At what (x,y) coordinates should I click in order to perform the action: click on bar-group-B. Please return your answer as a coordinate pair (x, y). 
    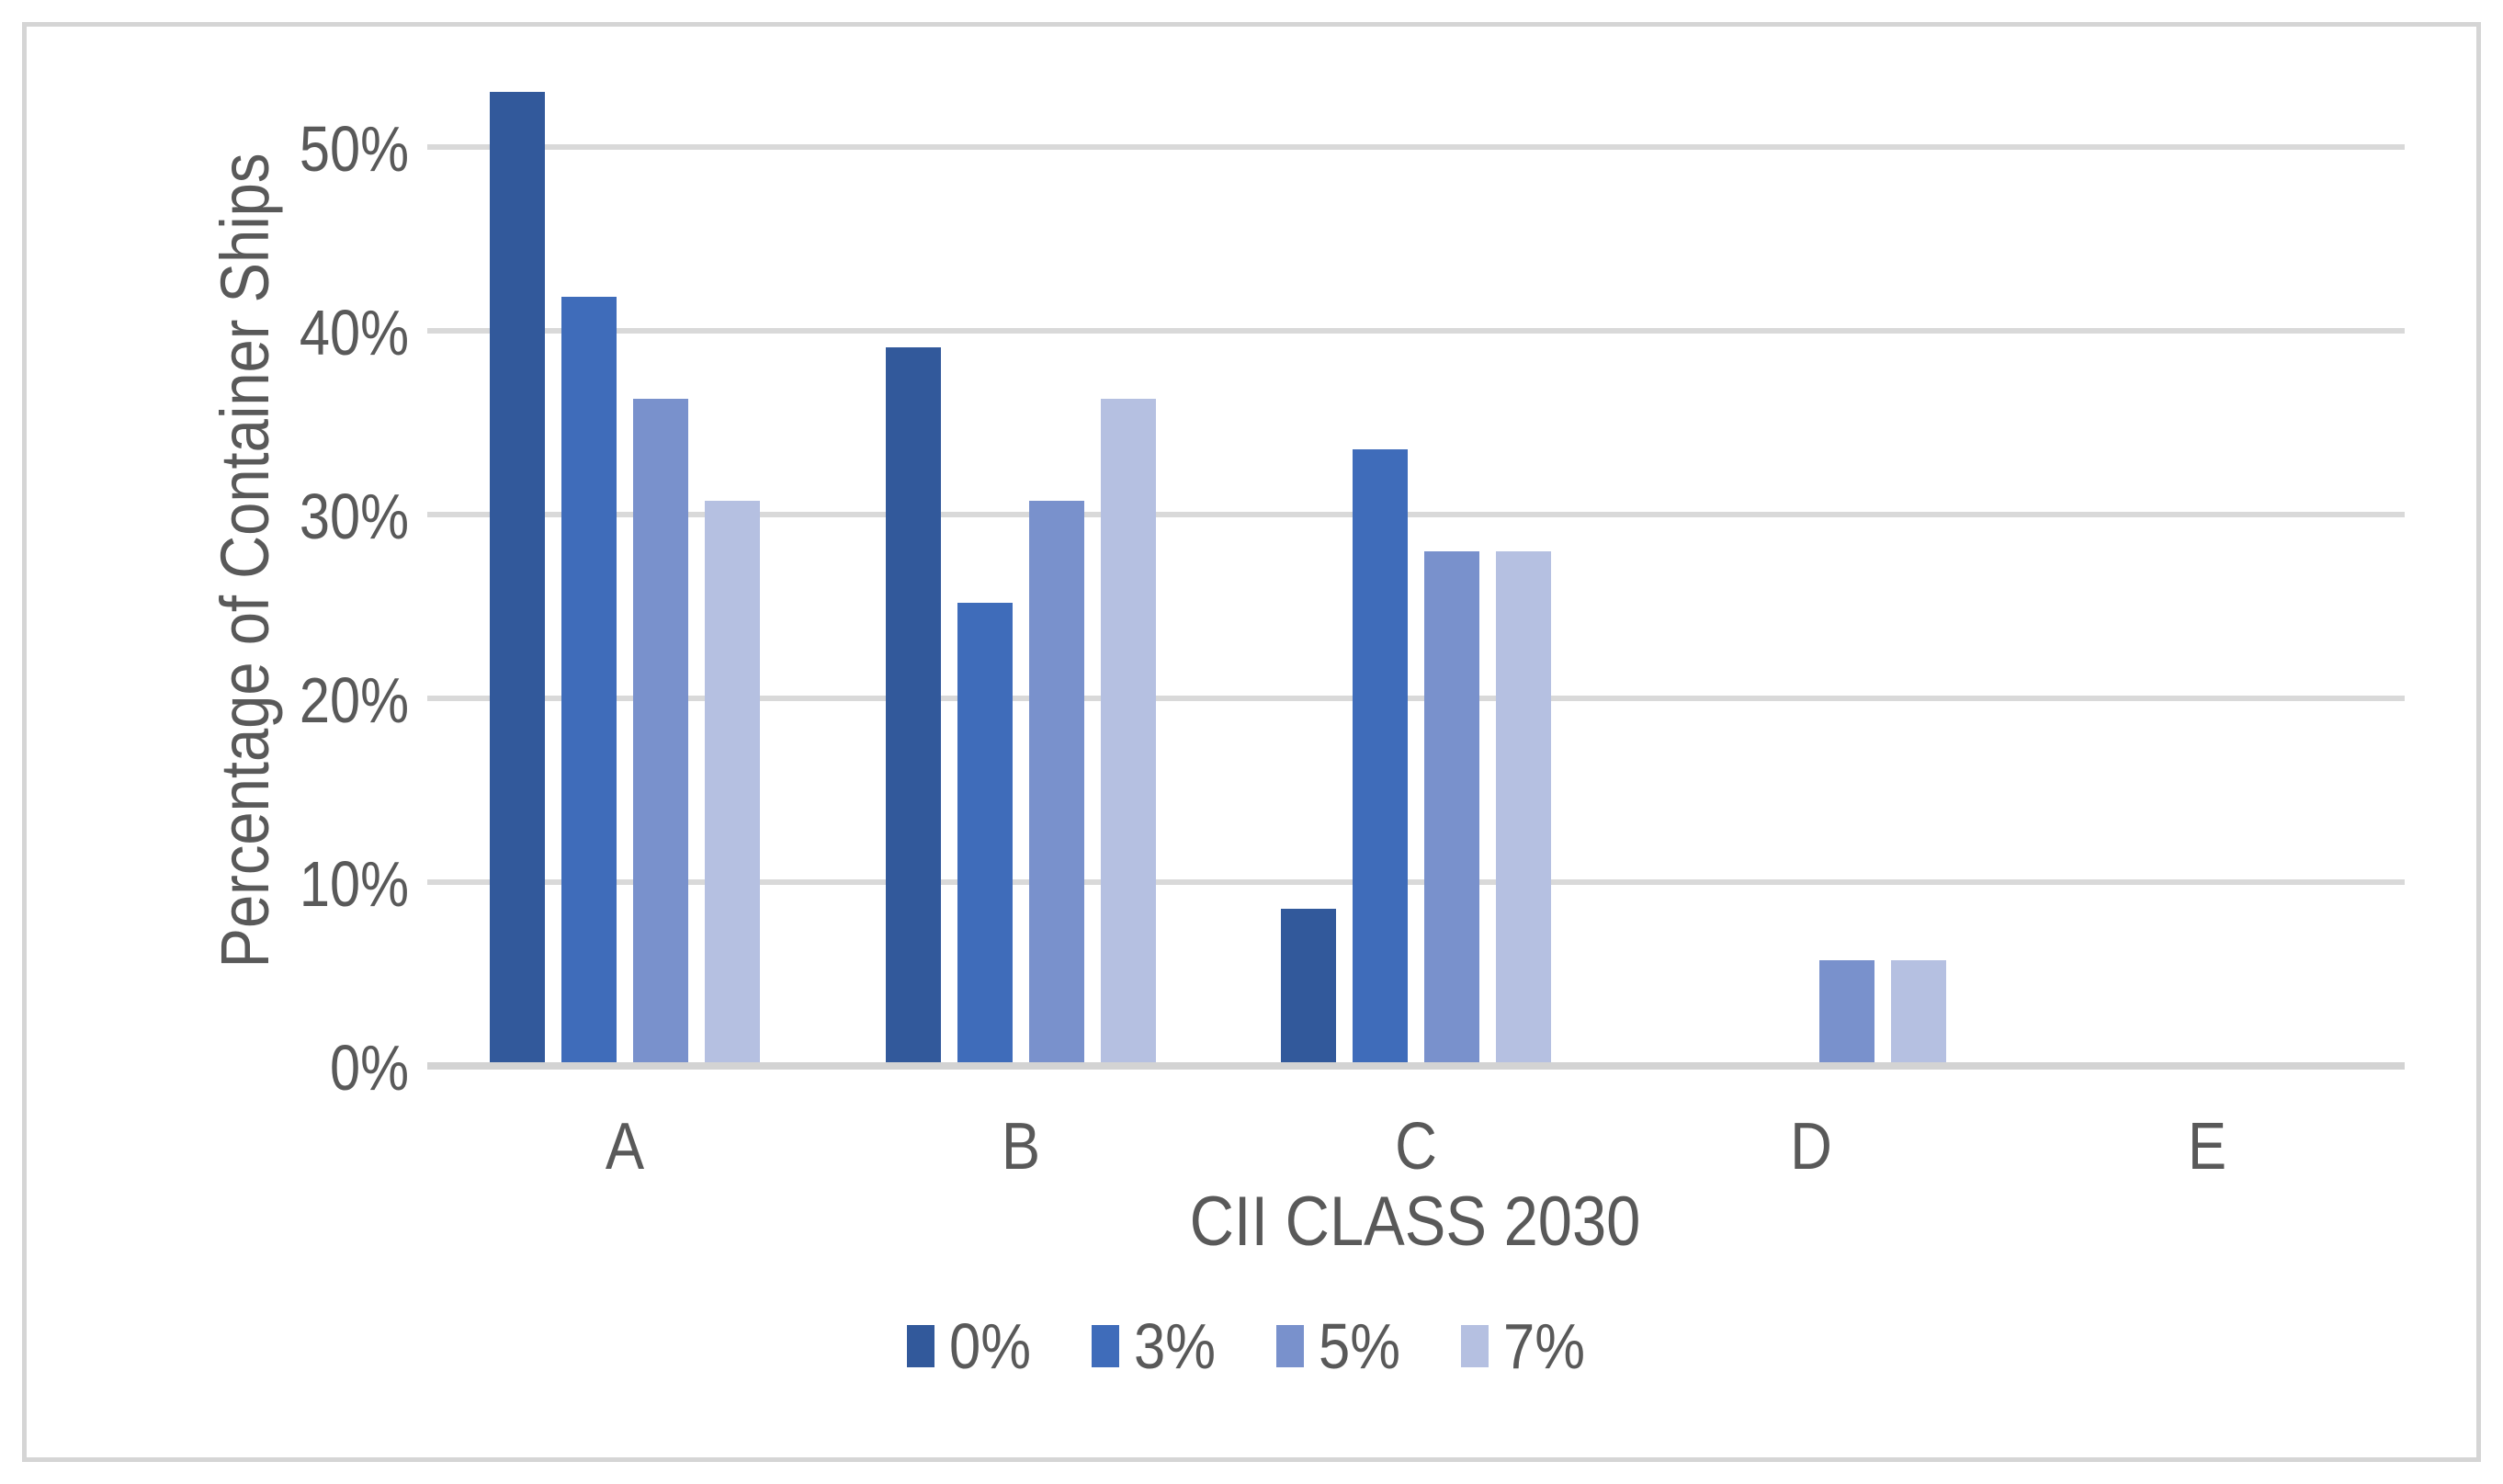
    Looking at the image, I should click on (1021, 556).